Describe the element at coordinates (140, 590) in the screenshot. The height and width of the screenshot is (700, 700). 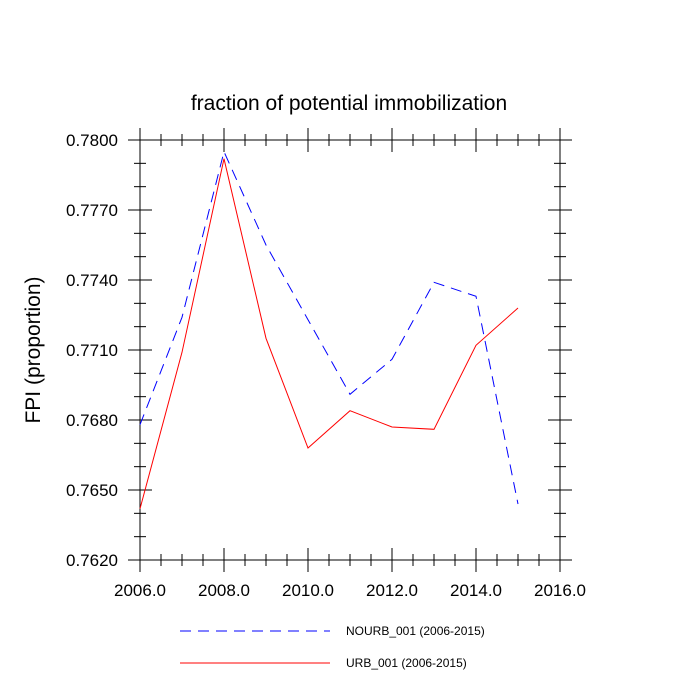
I see `x-tick-label: 2006.0` at that location.